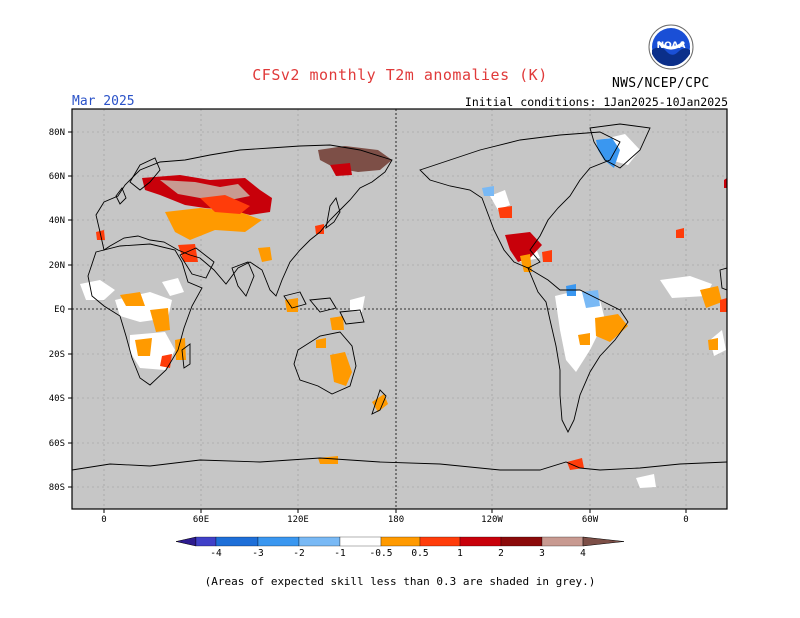 The height and width of the screenshot is (618, 800). Describe the element at coordinates (583, 553) in the screenshot. I see `colorbar-label: 4` at that location.